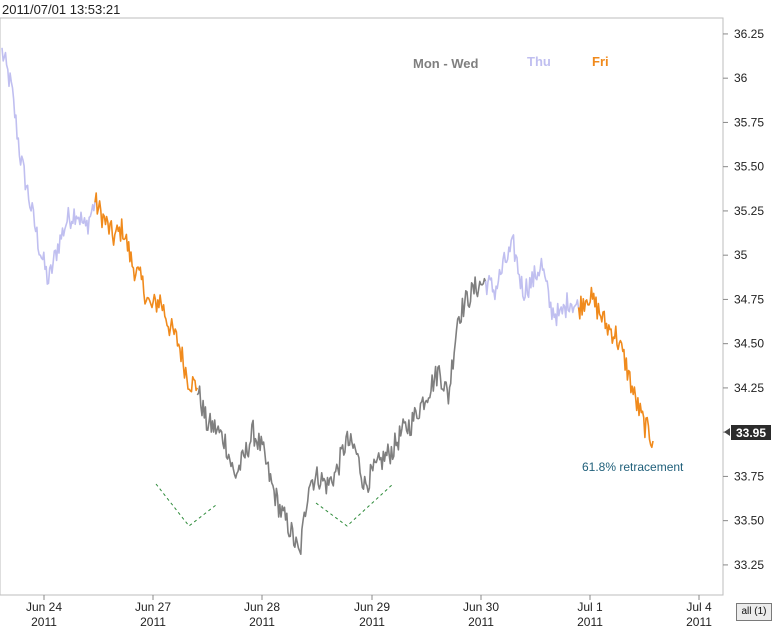  I want to click on y-tick-label: 34.75, so click(749, 299).